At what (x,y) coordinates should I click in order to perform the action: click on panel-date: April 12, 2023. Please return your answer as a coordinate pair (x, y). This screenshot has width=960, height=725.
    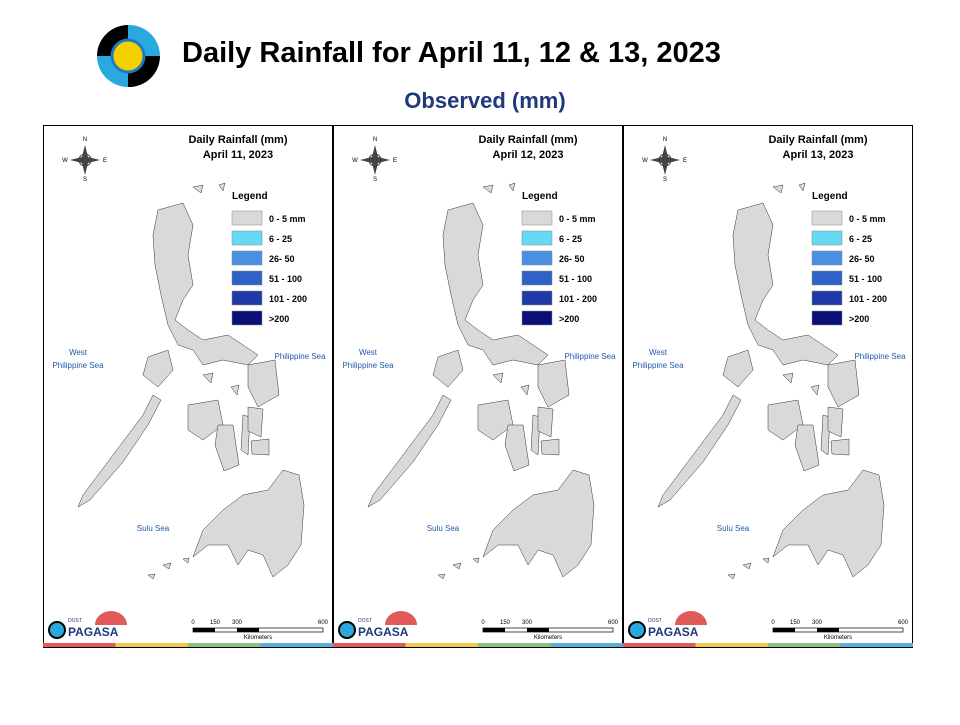
    Looking at the image, I should click on (528, 155).